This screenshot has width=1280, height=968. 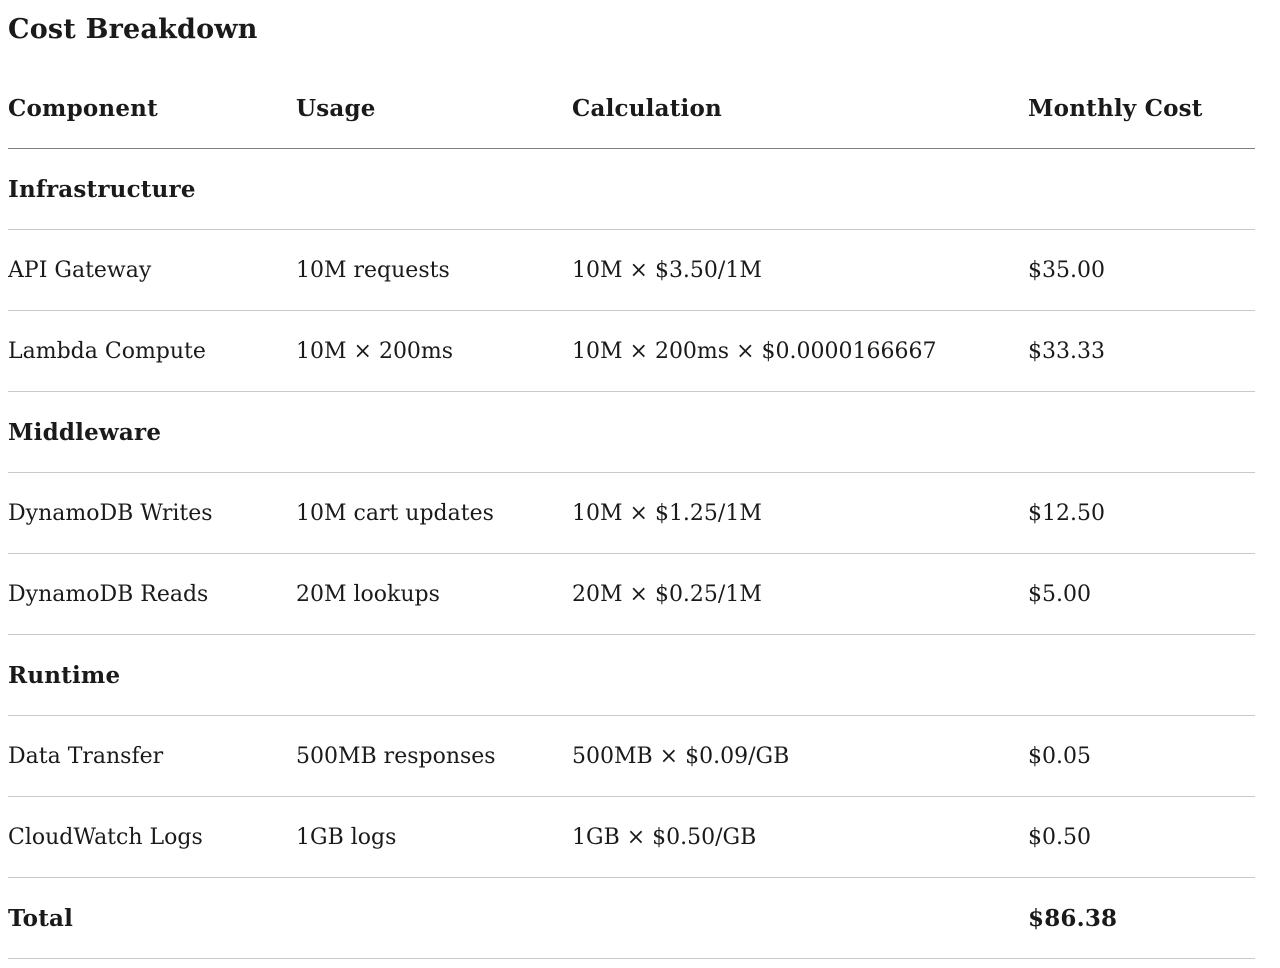 I want to click on cell-calculation: 500MB × $0.09/GB, so click(x=681, y=756).